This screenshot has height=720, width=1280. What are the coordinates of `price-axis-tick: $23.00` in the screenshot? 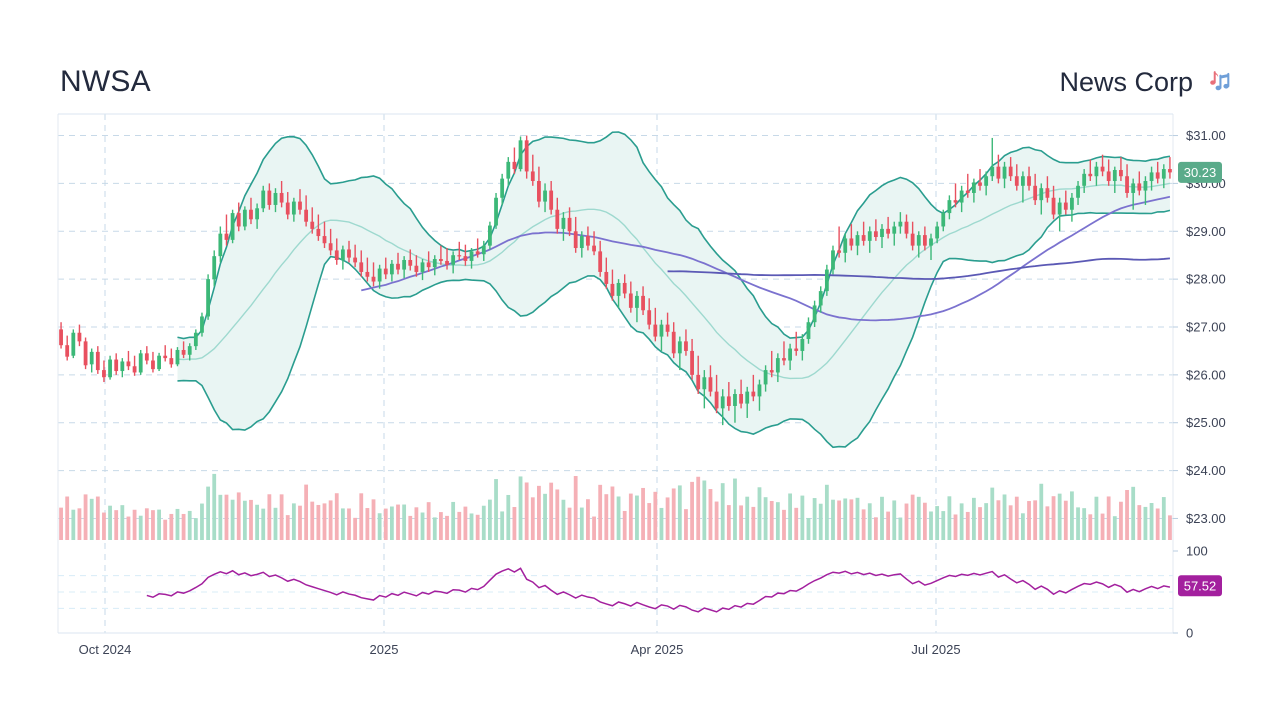 It's located at (1206, 518).